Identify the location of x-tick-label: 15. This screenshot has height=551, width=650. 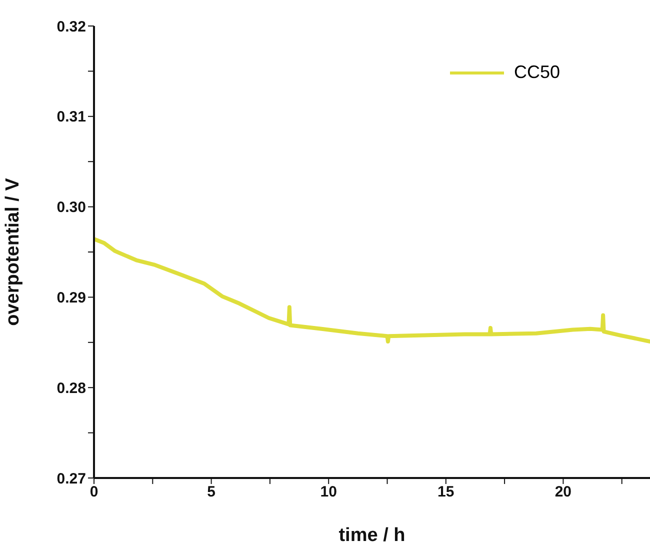
(446, 492).